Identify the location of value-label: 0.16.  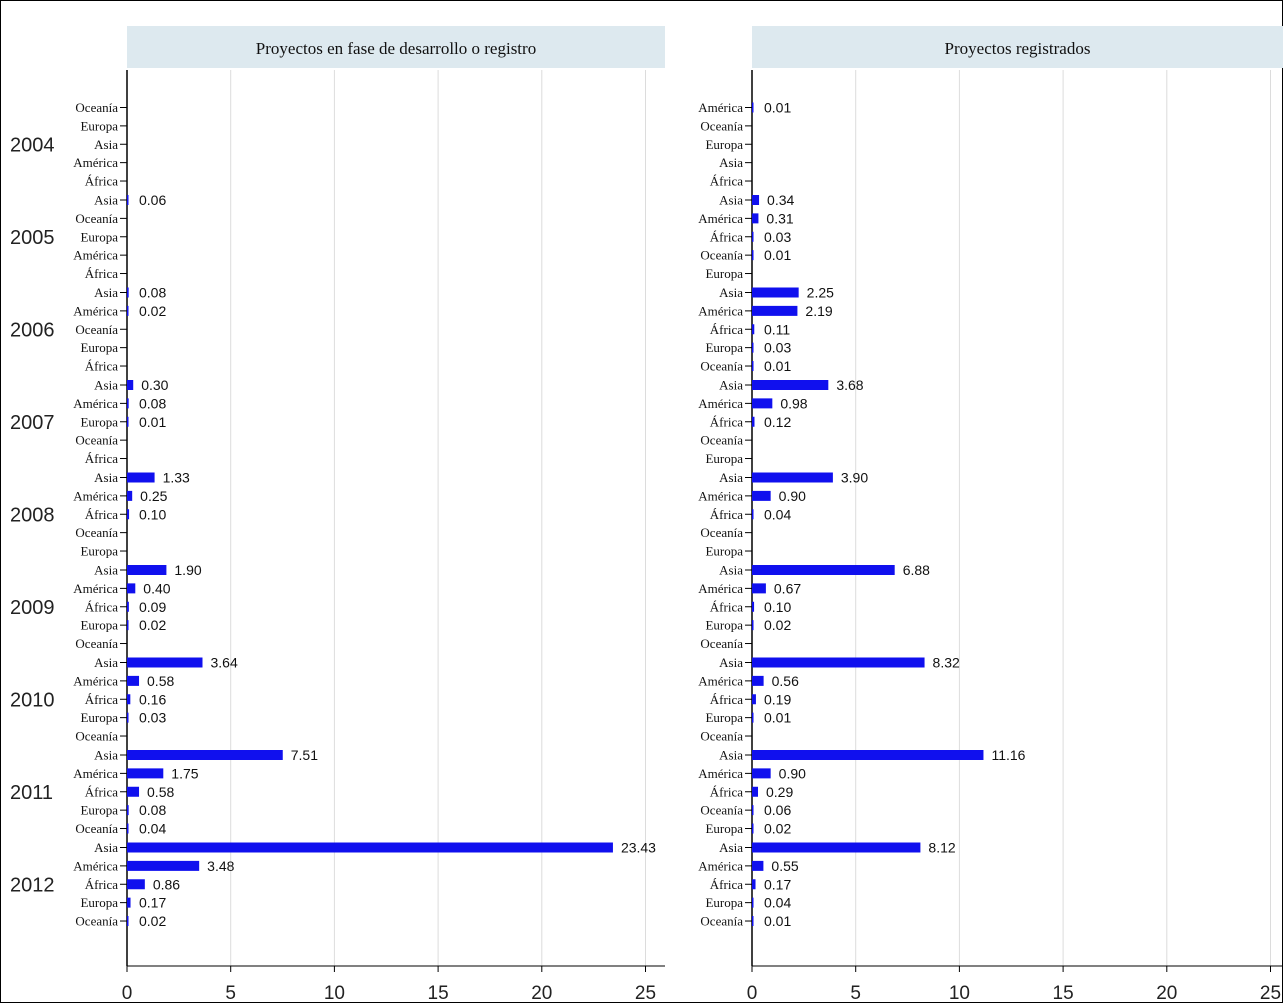
(152, 699).